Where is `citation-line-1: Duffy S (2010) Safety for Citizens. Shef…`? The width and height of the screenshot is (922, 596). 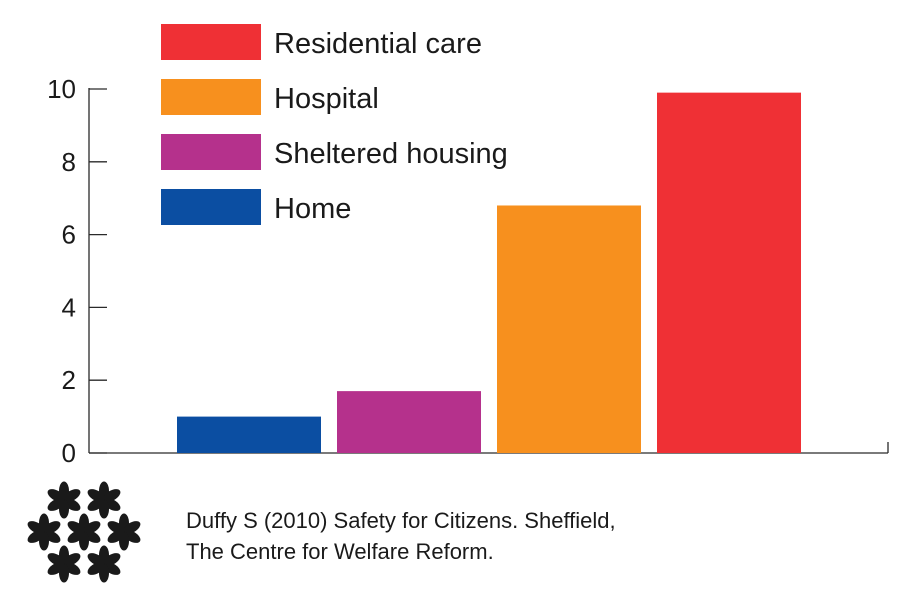 citation-line-1: Duffy S (2010) Safety for Citizens. Shef… is located at coordinates (401, 520).